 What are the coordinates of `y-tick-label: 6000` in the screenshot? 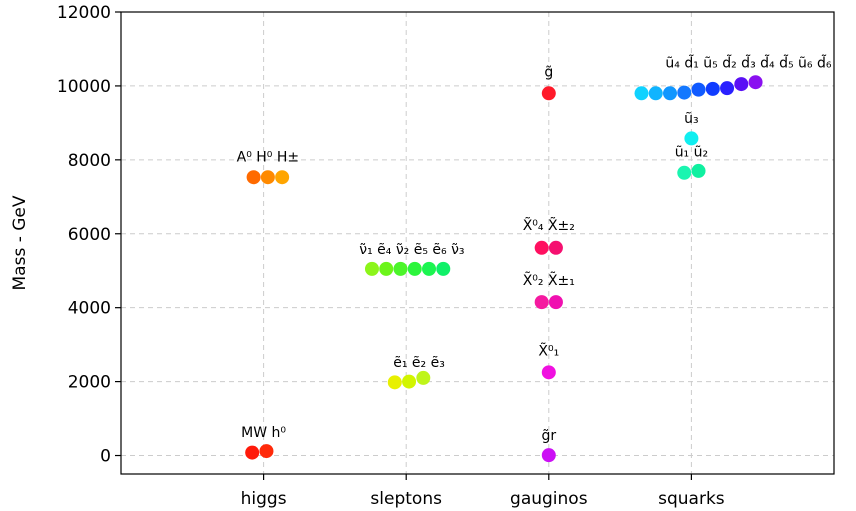 It's located at (89, 235).